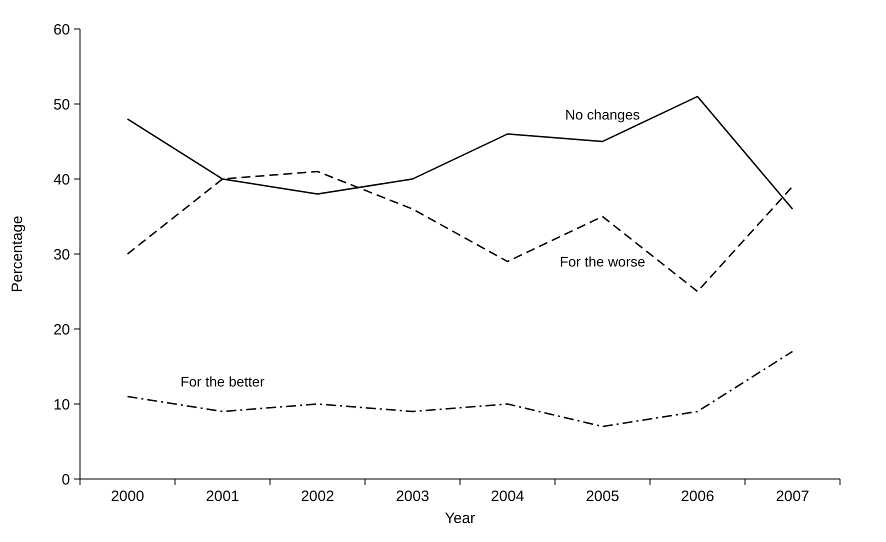  I want to click on series-label: For the worse, so click(603, 262).